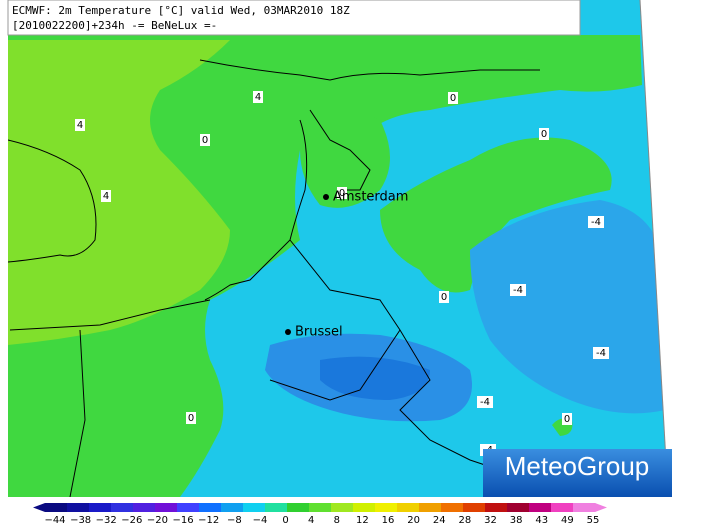 The width and height of the screenshot is (725, 525). What do you see at coordinates (337, 520) in the screenshot?
I see `colorbar-label: 8` at bounding box center [337, 520].